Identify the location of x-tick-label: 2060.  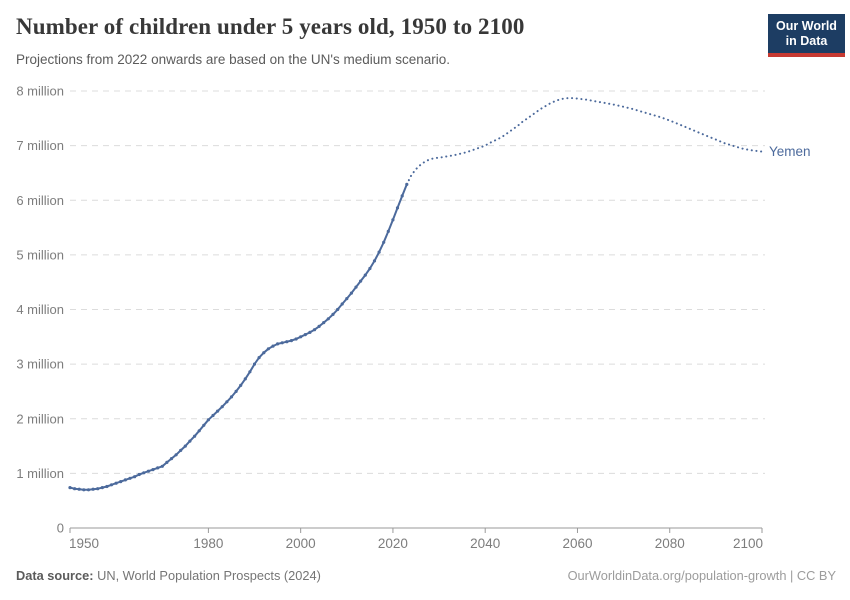
(577, 543).